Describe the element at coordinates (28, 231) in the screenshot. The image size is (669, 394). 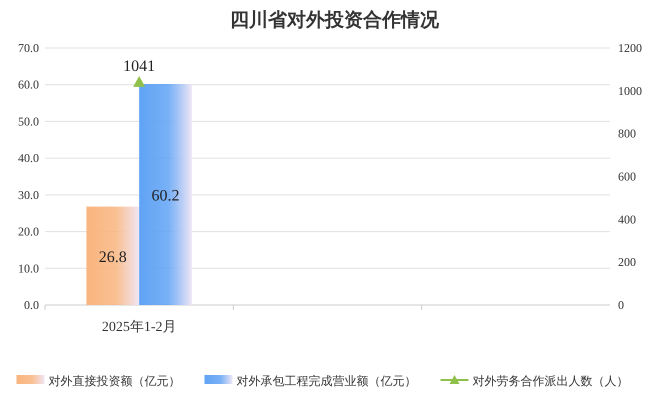
I see `y-tick-label: 20.0` at that location.